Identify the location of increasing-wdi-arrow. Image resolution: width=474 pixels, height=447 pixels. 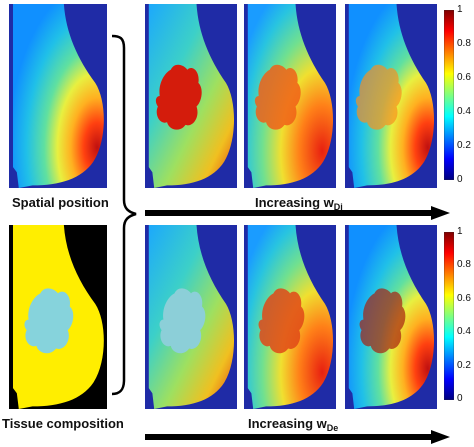
(297, 213).